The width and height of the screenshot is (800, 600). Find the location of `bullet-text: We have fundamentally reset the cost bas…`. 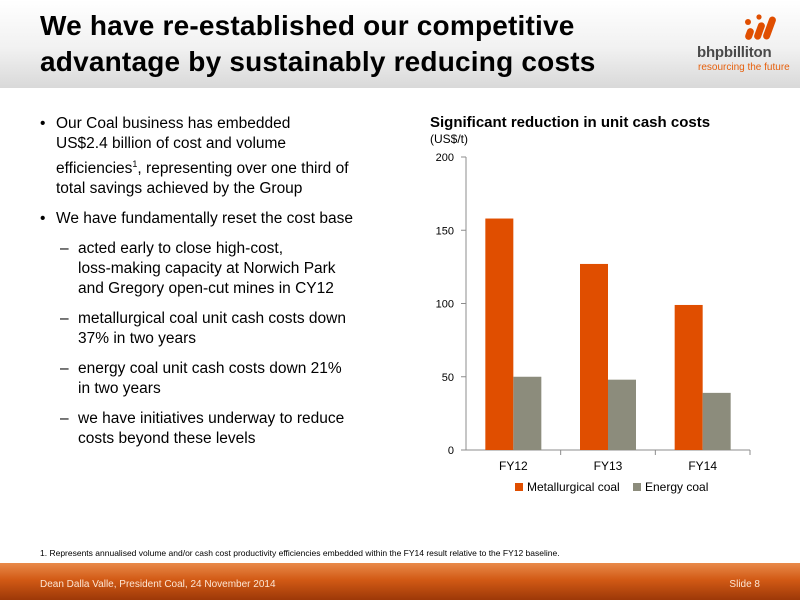

bullet-text: We have fundamentally reset the cost bas… is located at coordinates (204, 219).